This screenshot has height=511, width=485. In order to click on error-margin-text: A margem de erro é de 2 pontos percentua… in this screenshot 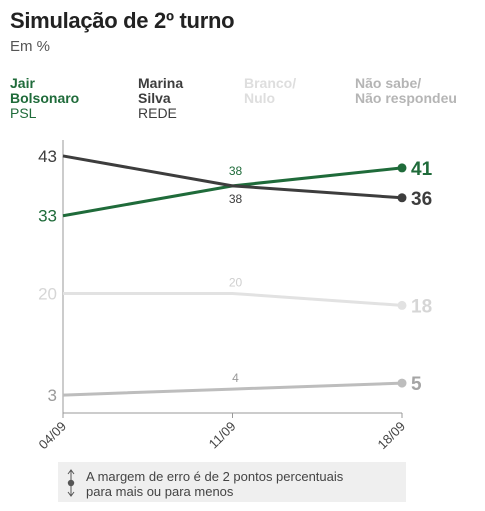, I will do `click(215, 484)`.